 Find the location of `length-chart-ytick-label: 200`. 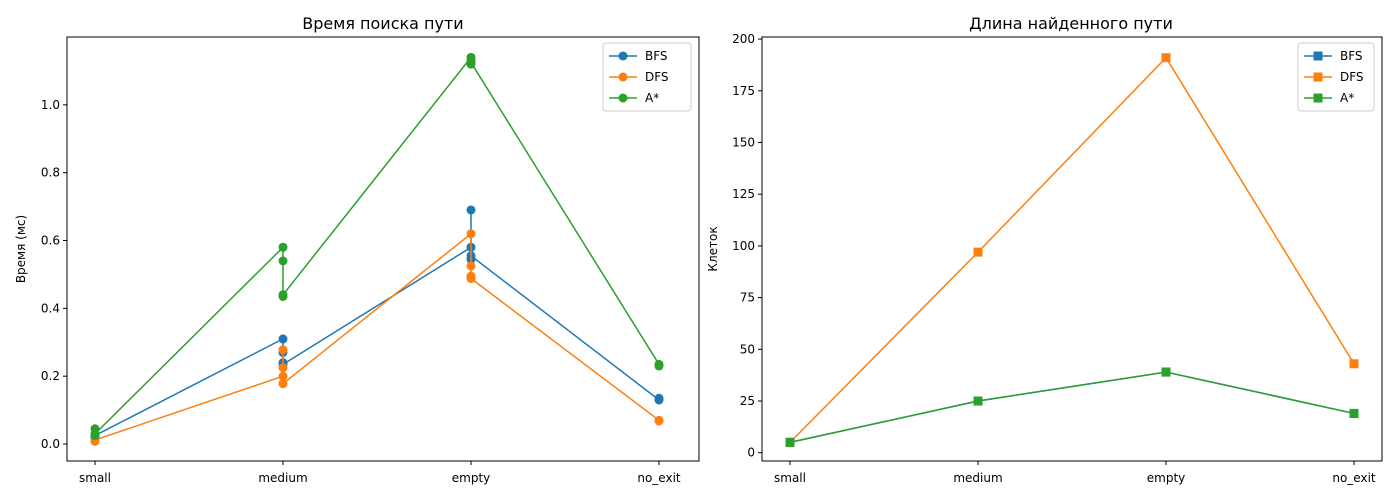

length-chart-ytick-label: 200 is located at coordinates (743, 39).